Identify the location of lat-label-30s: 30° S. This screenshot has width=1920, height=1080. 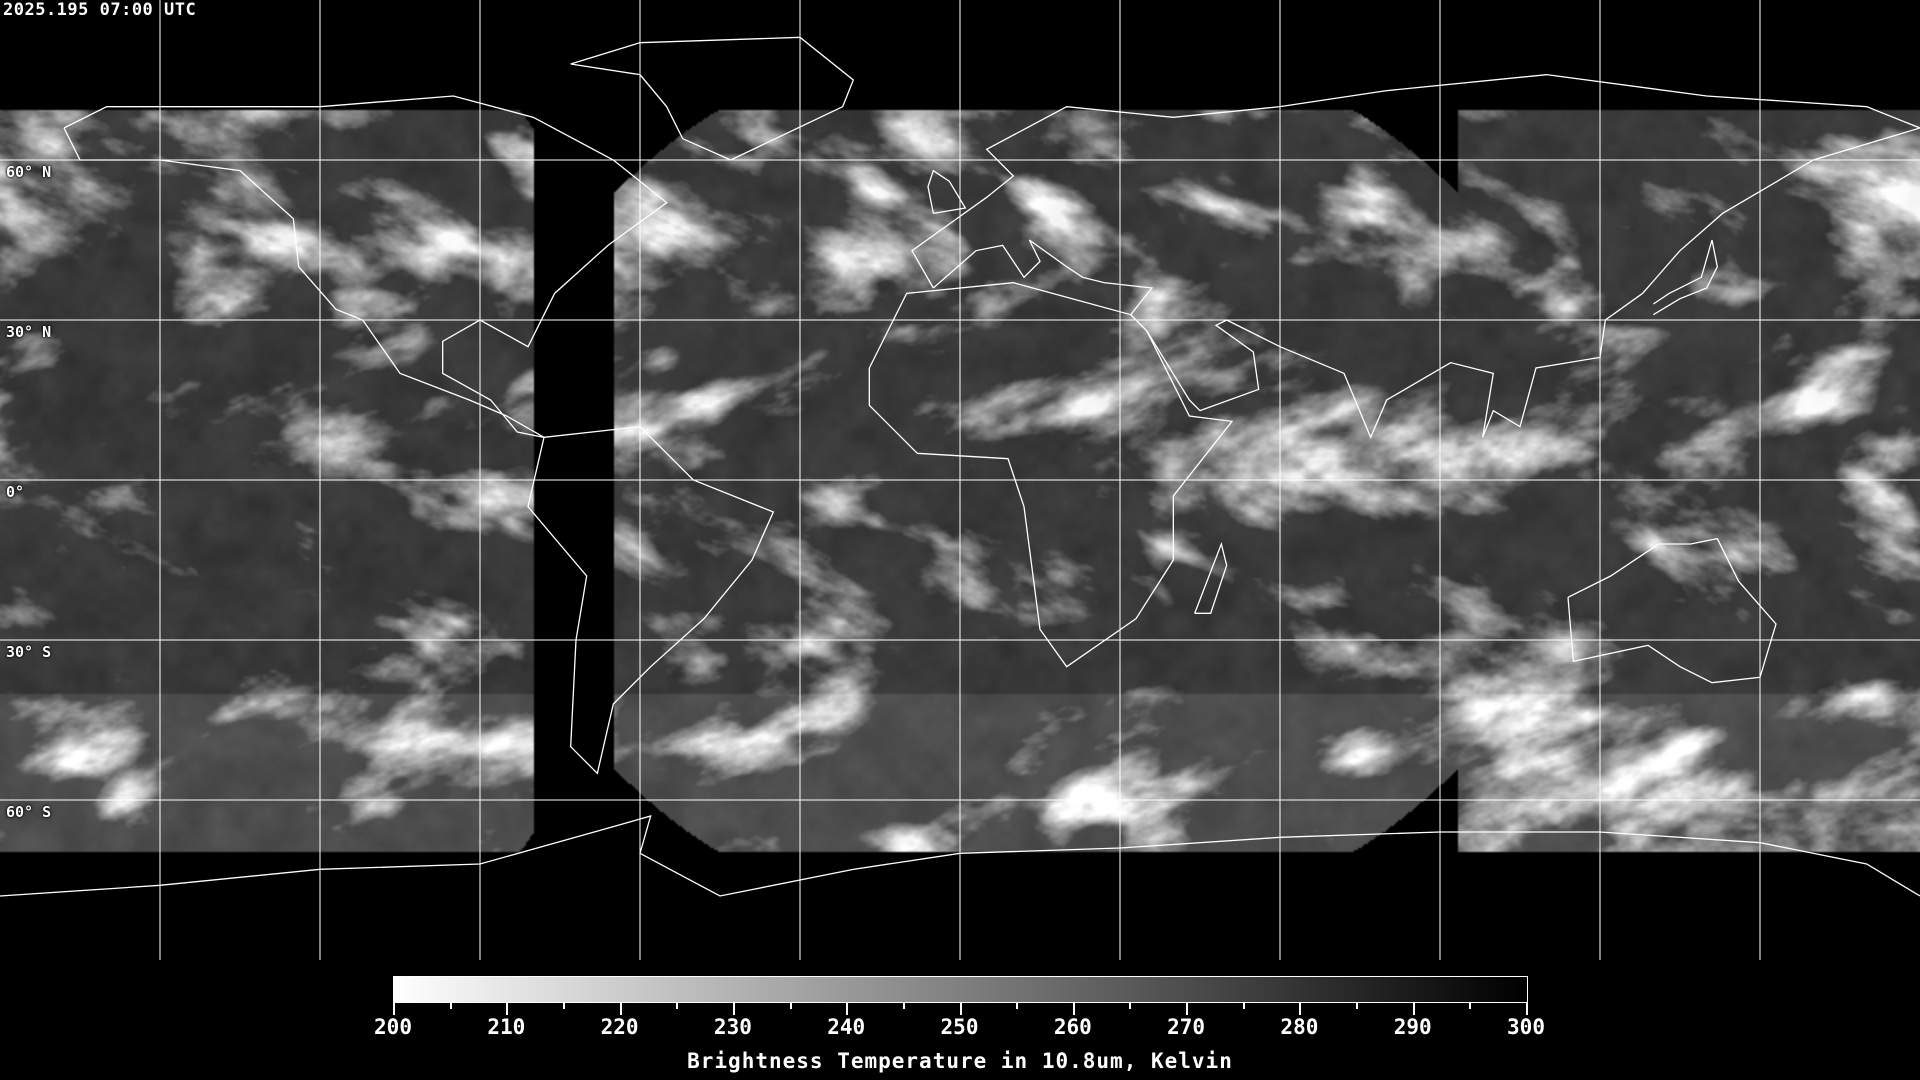
(29, 652).